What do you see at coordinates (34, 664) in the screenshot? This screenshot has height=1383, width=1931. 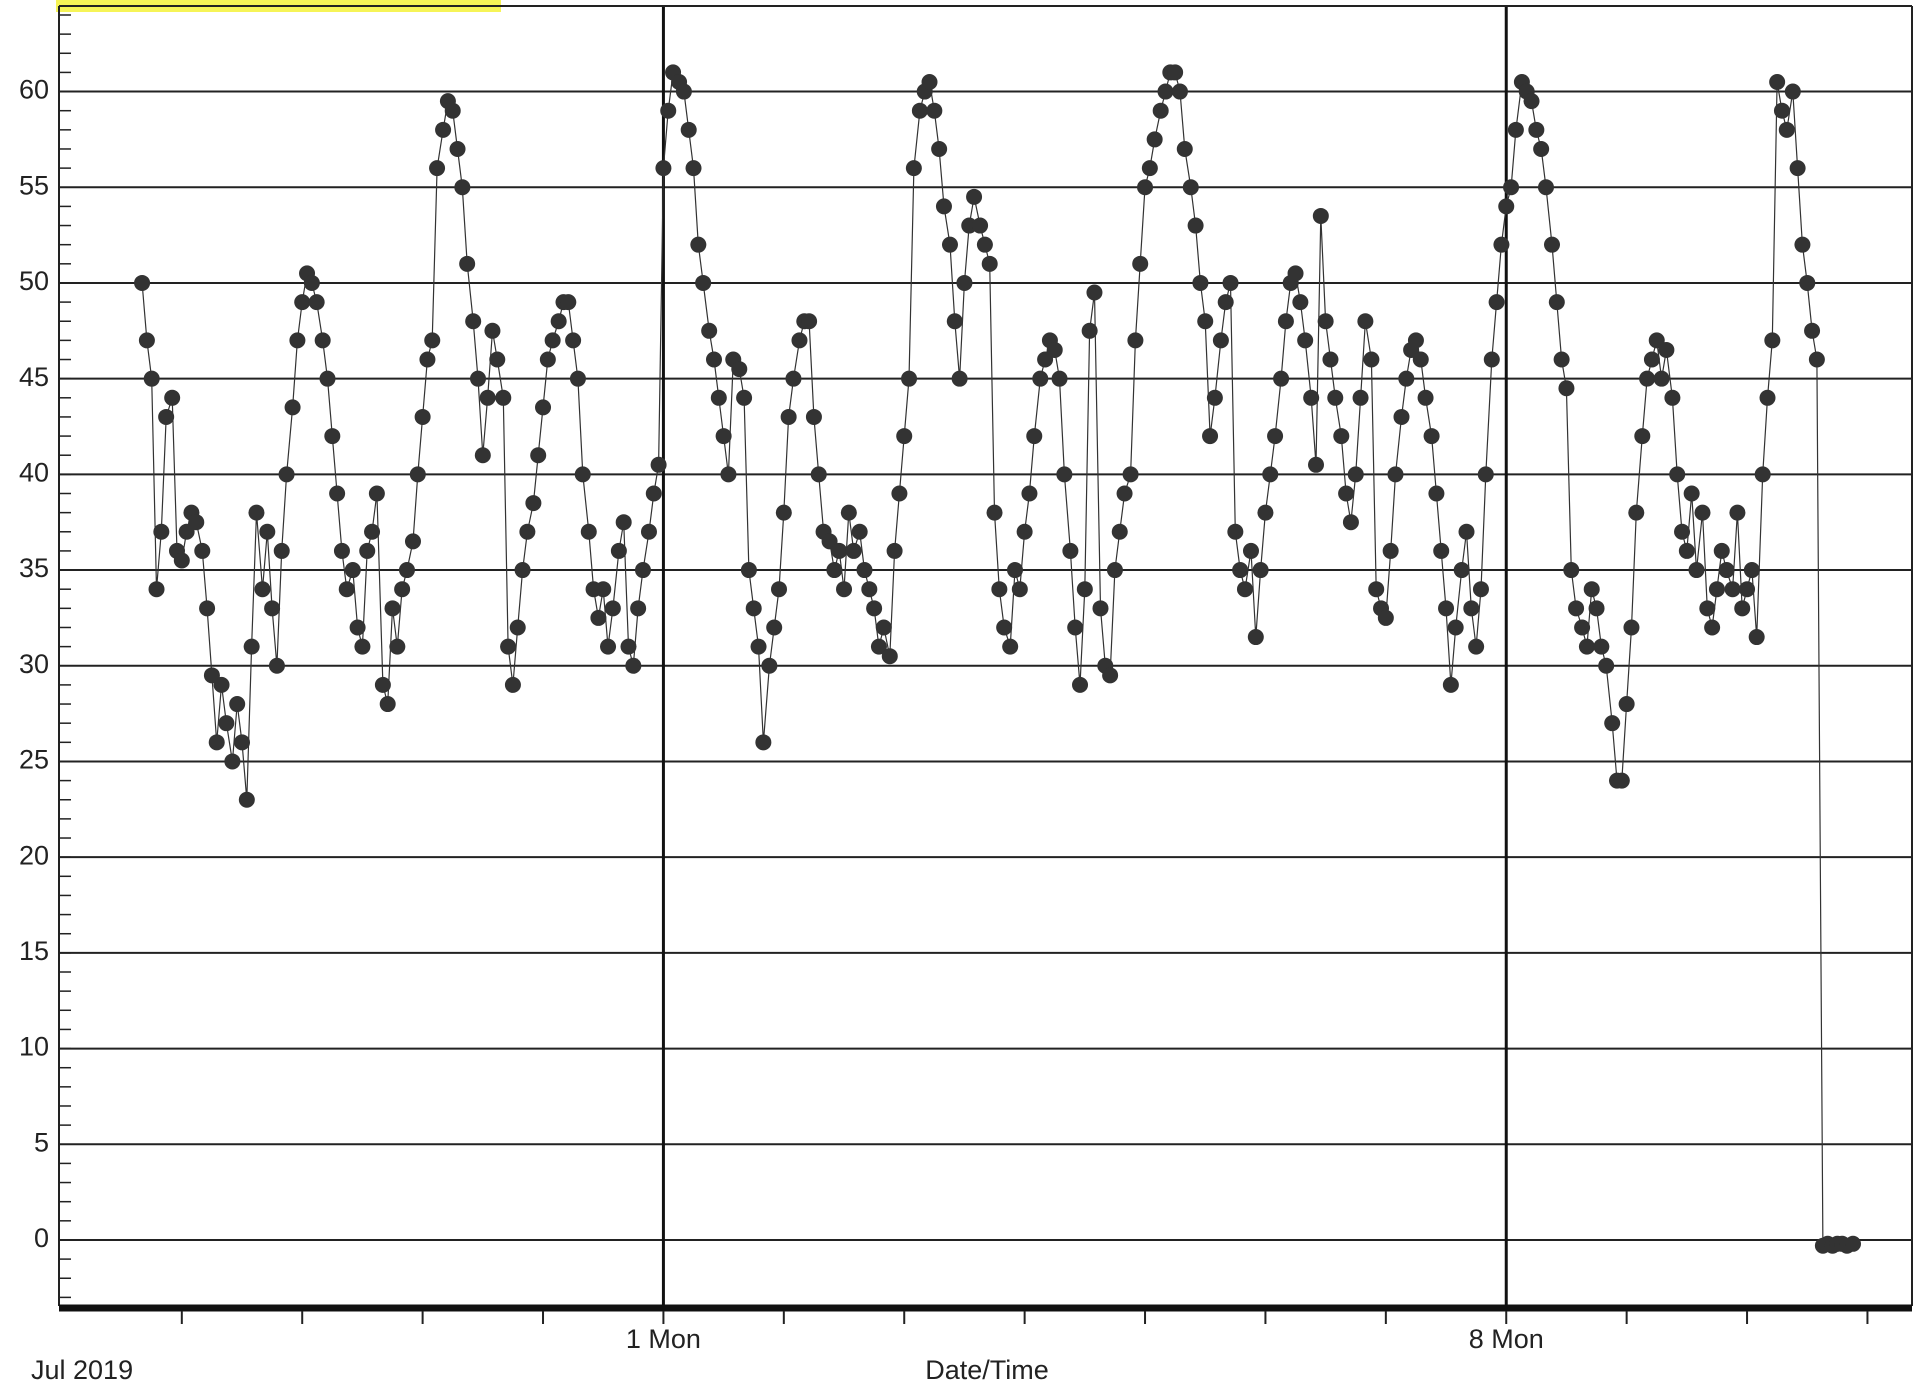 I see `y-tick-label: 30` at bounding box center [34, 664].